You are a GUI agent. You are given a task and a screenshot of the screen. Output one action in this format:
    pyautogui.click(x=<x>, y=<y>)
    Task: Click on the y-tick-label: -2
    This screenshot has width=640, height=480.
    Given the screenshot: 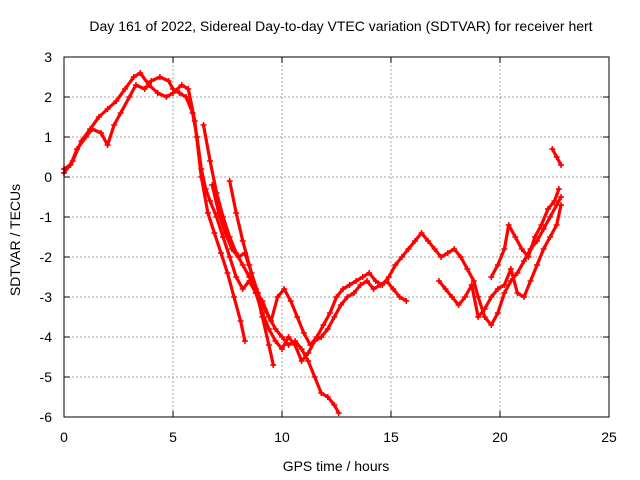 What is the action you would take?
    pyautogui.click(x=46, y=257)
    